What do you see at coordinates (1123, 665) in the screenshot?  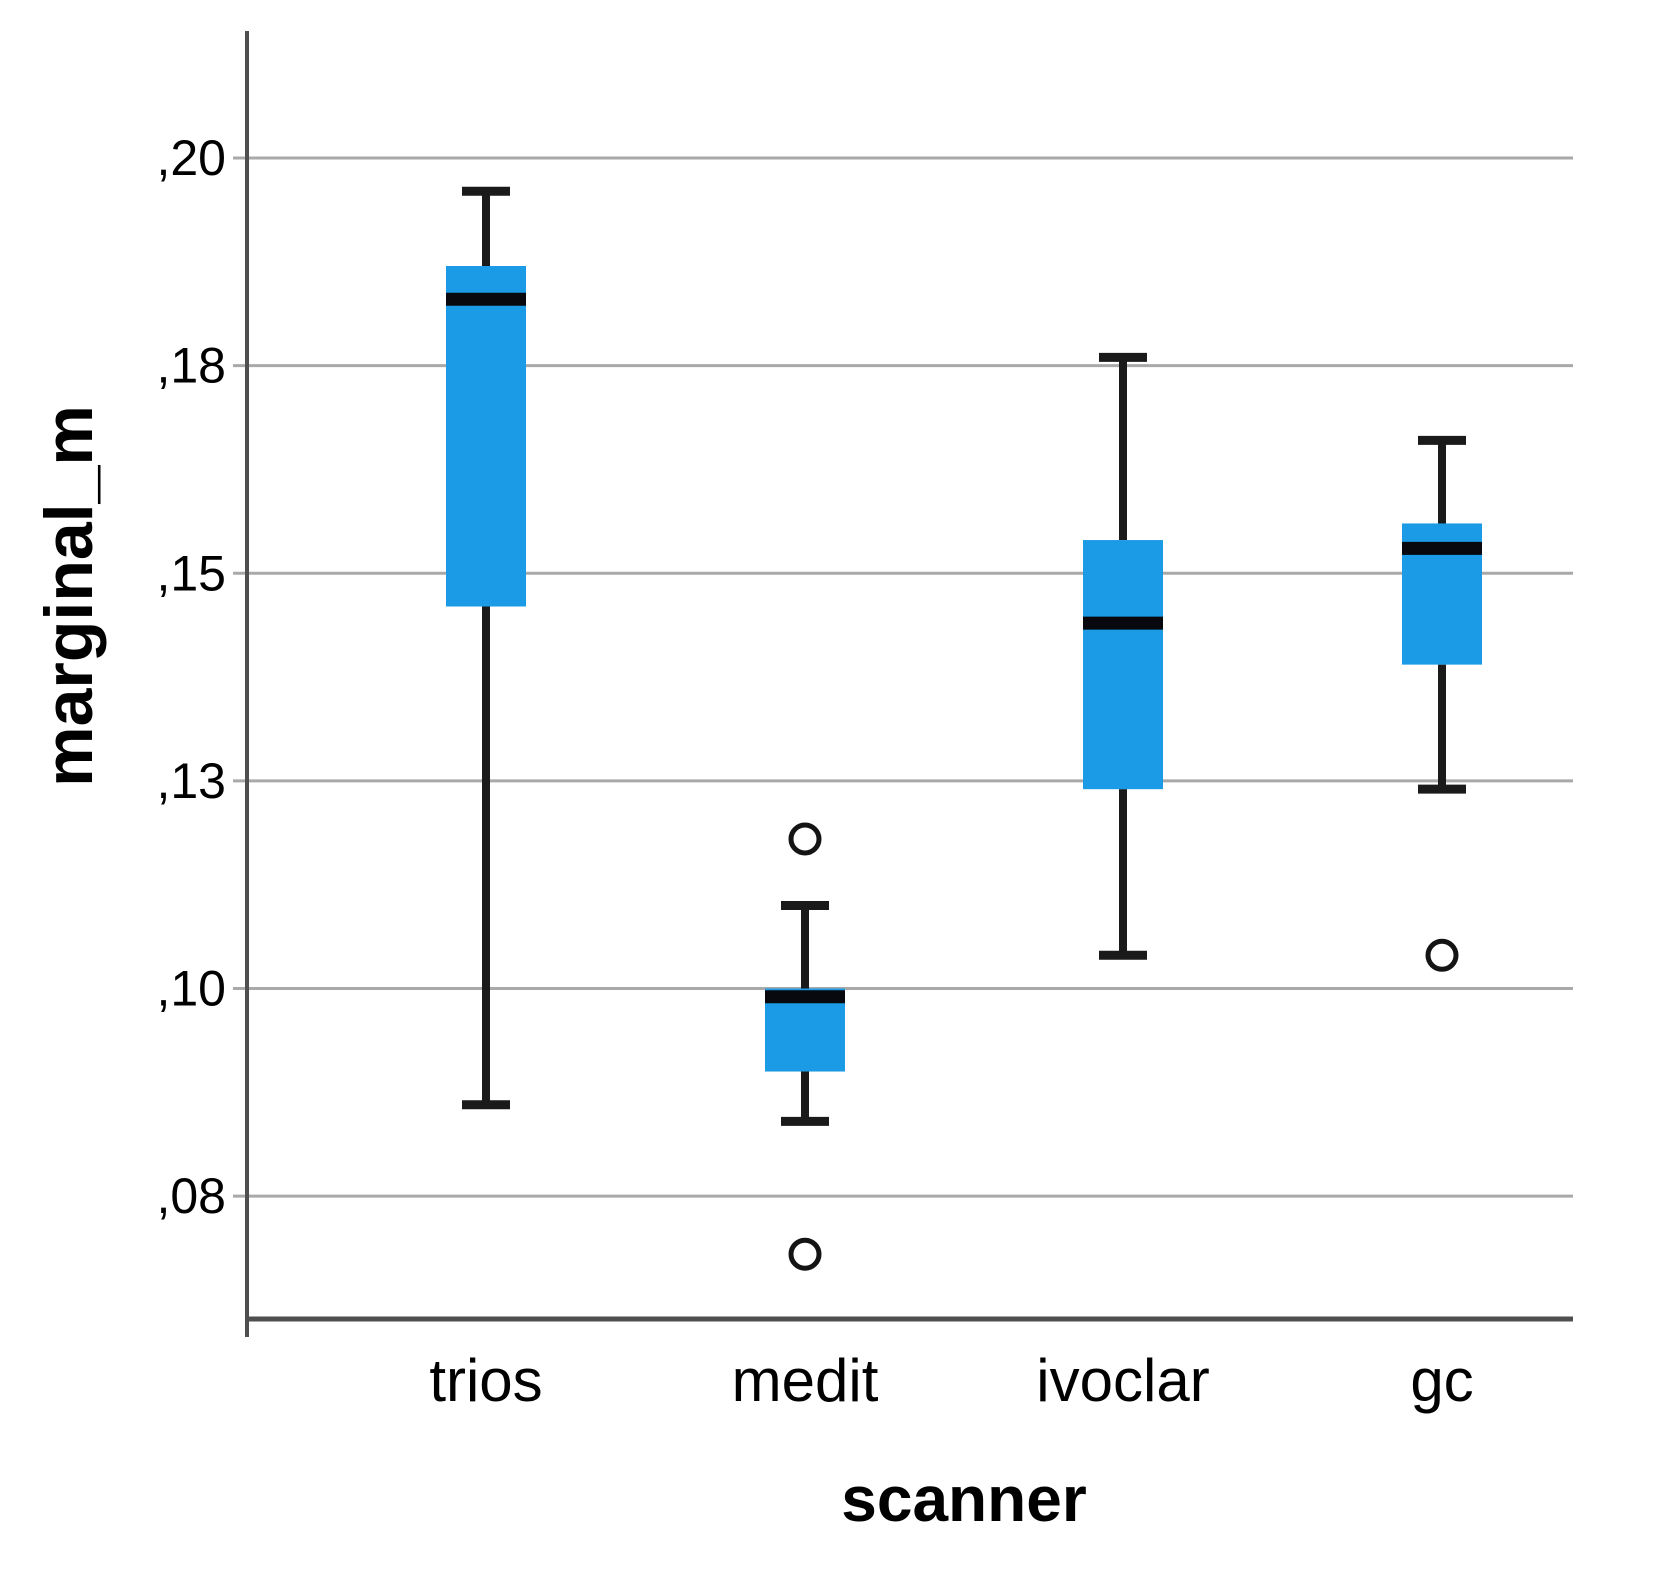 I see `box-ivoclar` at bounding box center [1123, 665].